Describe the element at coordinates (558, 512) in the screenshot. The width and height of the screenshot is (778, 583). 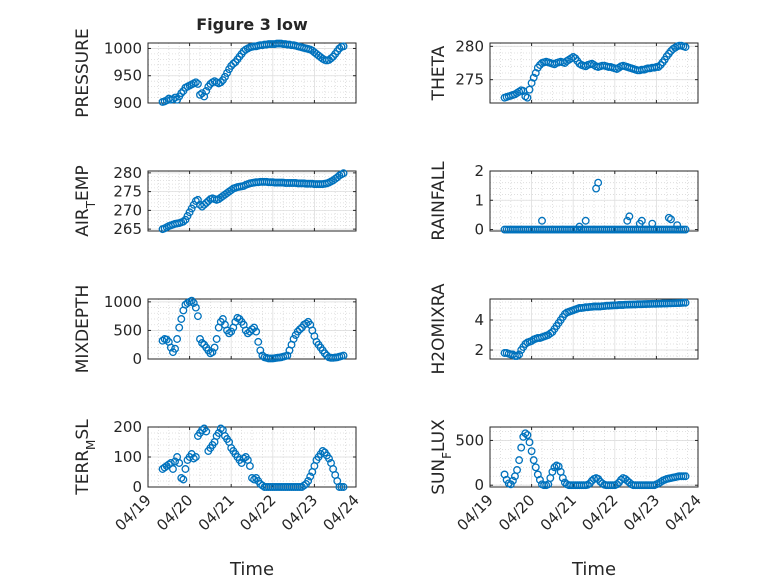
I see `x-tick-label: 04/21` at that location.